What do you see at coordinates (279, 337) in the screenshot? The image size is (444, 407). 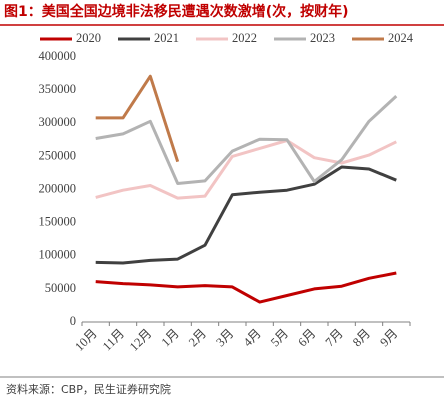 I see `x-tick-label: 5月` at bounding box center [279, 337].